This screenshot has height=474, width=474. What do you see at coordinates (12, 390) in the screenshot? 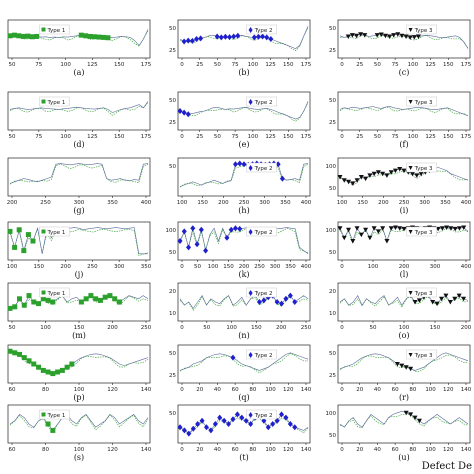
I see `x-tick-label: 60` at bounding box center [12, 390].